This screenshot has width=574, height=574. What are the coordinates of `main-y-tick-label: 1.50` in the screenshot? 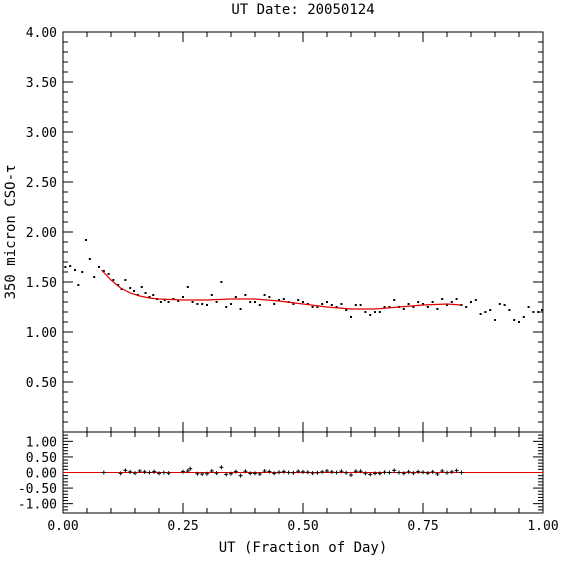 It's located at (41, 283).